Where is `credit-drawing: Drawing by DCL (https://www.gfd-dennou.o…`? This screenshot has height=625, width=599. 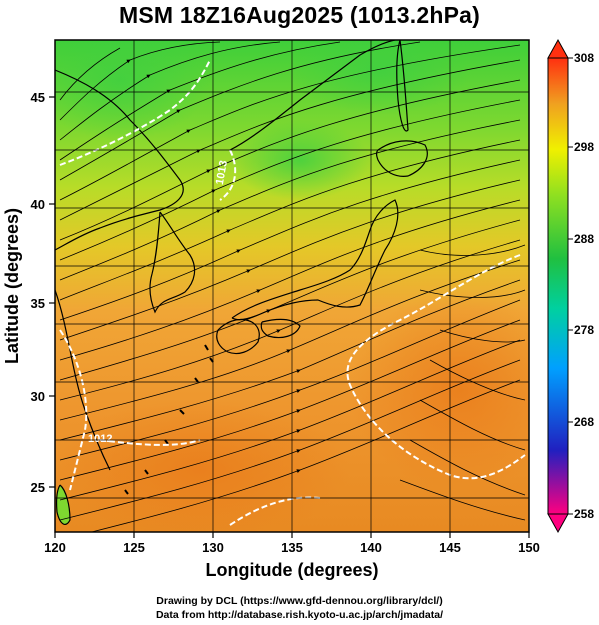
credit-drawing: Drawing by DCL (https://www.gfd-dennou.o… is located at coordinates (299, 601).